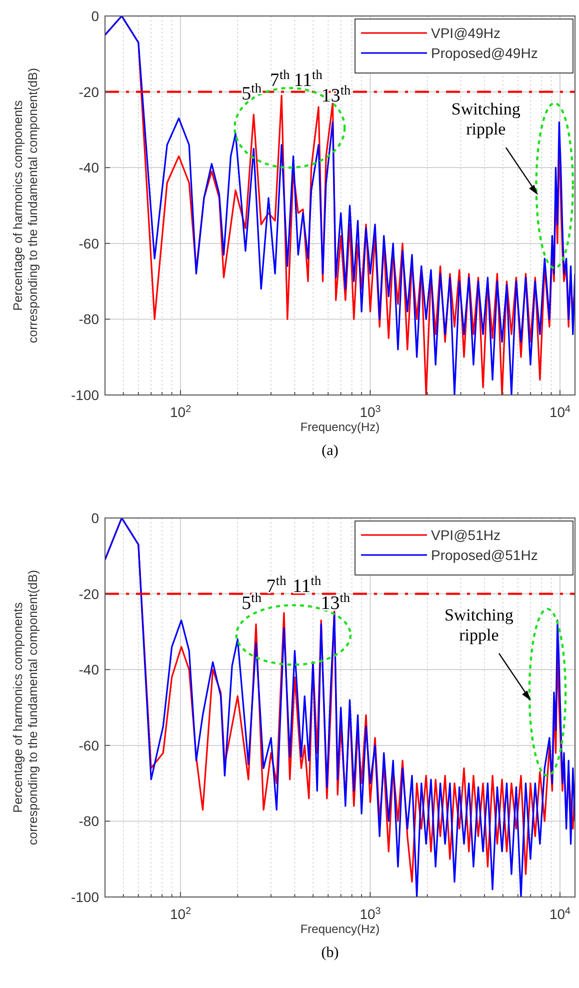 This screenshot has height=988, width=579. I want to click on text: (b), so click(330, 953).